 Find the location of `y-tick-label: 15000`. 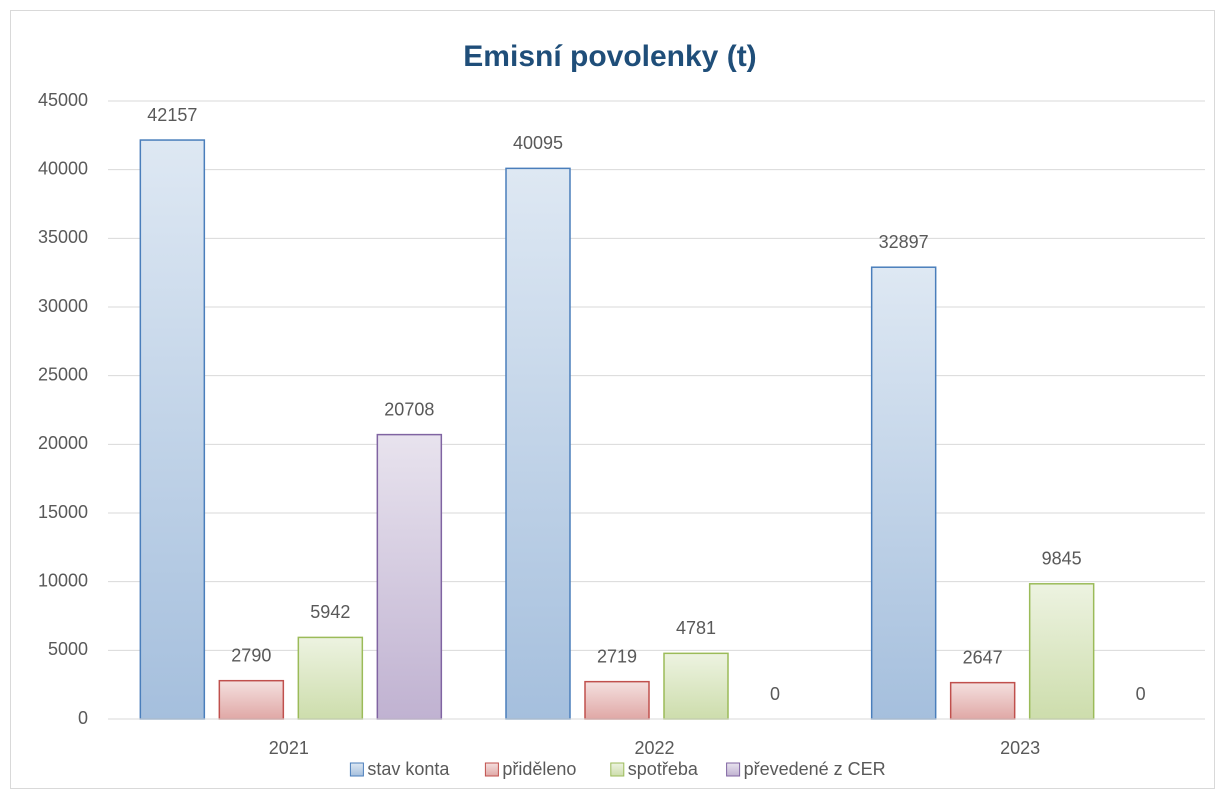

y-tick-label: 15000 is located at coordinates (63, 512).